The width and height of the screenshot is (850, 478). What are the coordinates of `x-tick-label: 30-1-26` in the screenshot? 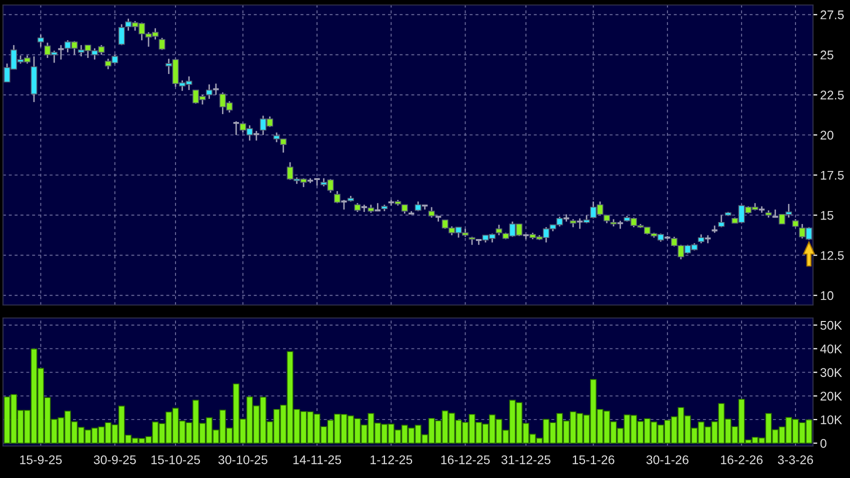 It's located at (667, 459).